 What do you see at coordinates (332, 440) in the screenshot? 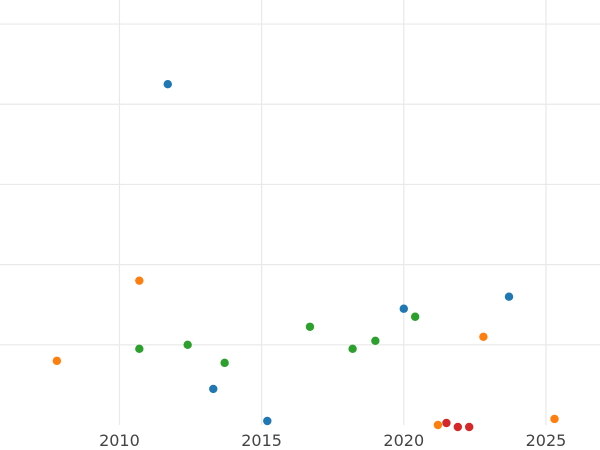
I see `x-axis-ticks: 2010 2015 2020 2025` at bounding box center [332, 440].